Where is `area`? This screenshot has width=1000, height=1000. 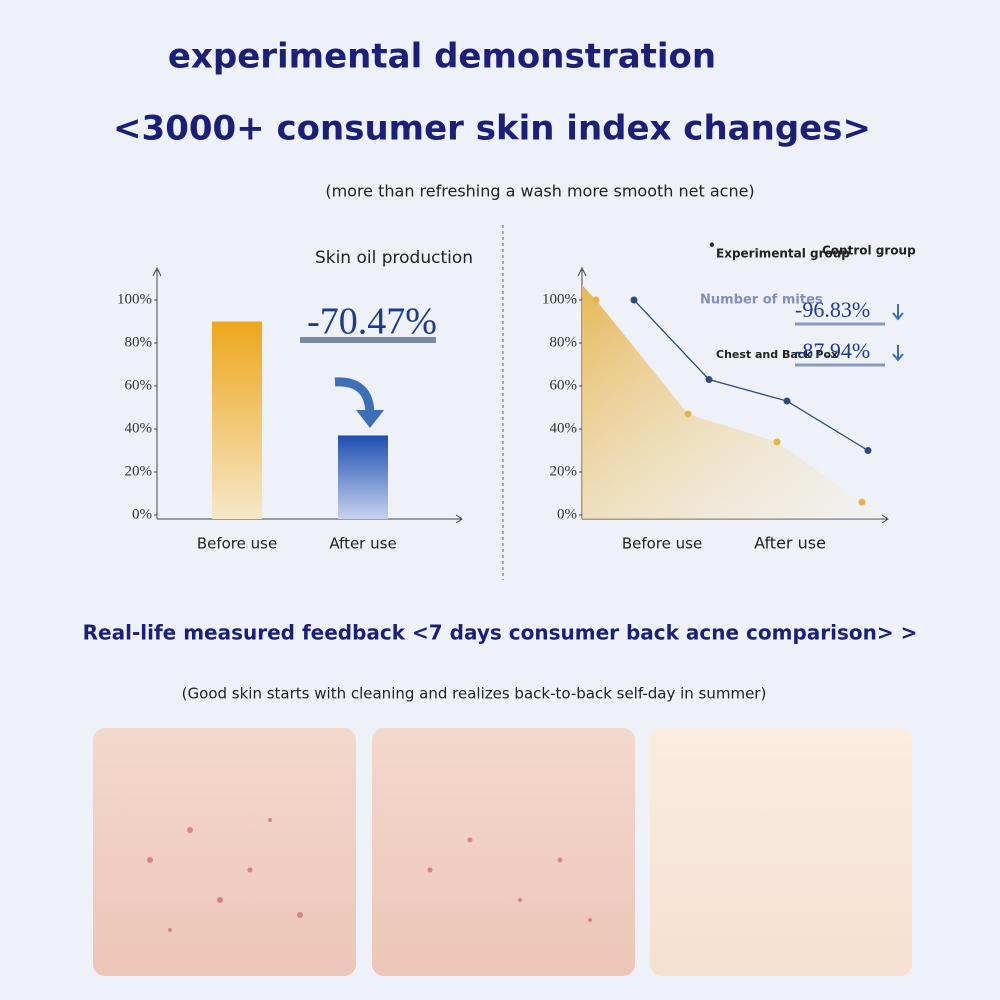
area is located at coordinates (732, 402).